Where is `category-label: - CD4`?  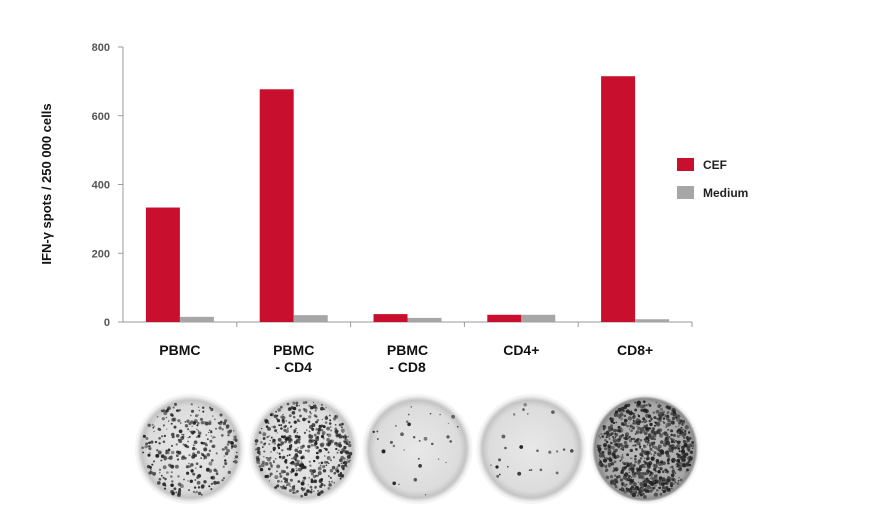 category-label: - CD4 is located at coordinates (293, 367).